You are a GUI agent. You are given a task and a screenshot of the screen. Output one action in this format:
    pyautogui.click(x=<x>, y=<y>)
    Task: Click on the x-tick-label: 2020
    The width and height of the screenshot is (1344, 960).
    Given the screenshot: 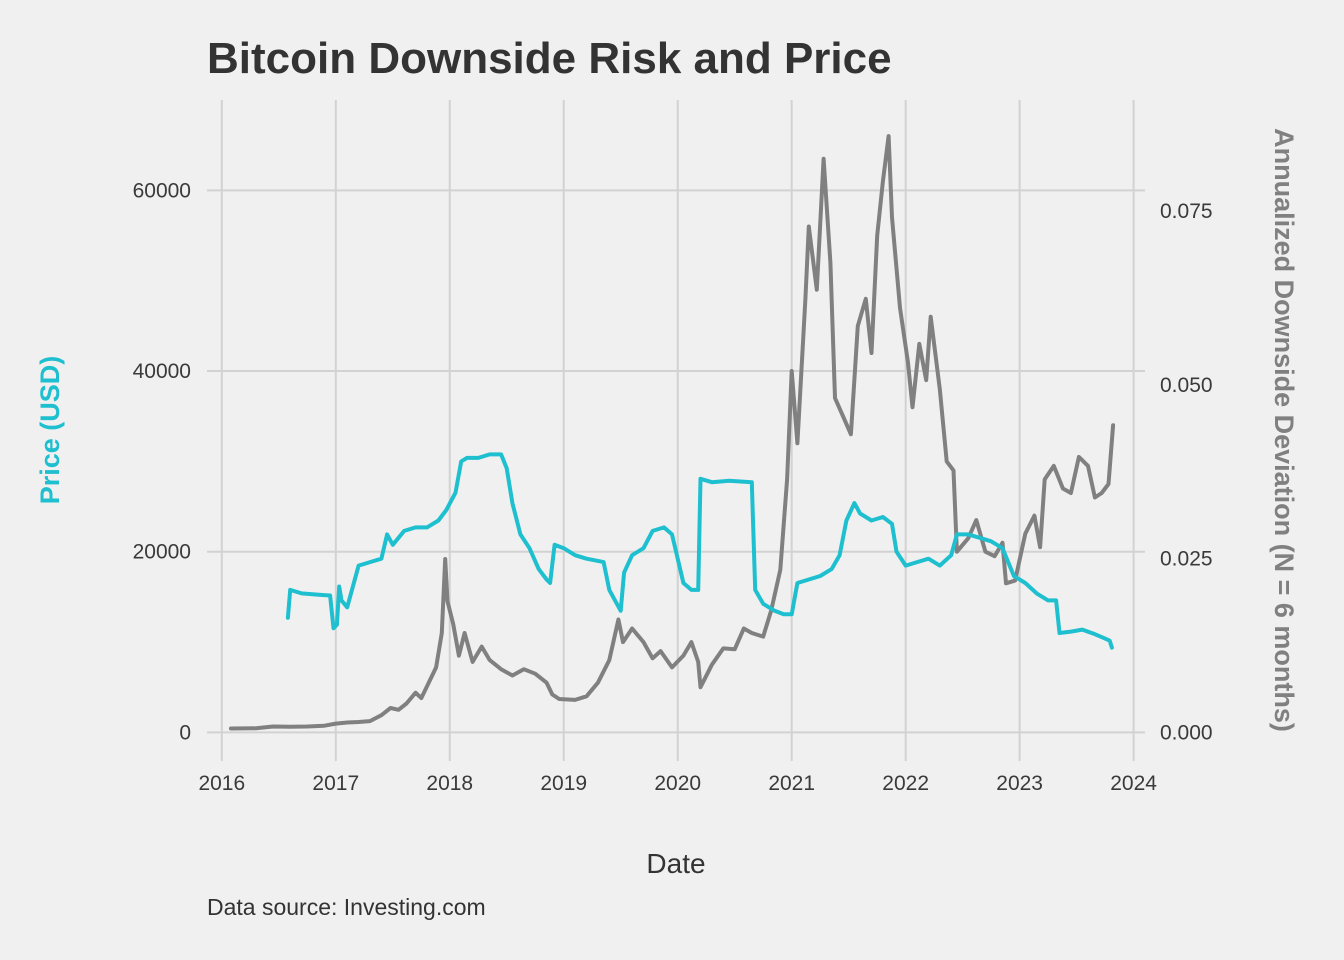 What is the action you would take?
    pyautogui.click(x=677, y=783)
    